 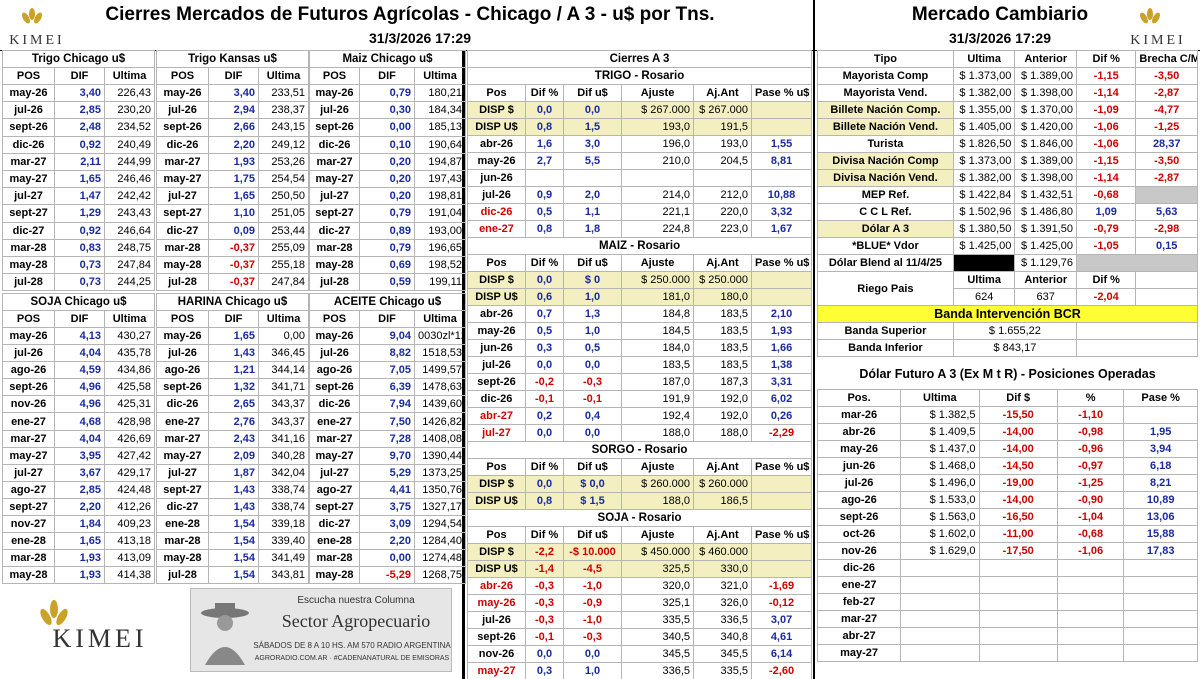 What do you see at coordinates (129, 387) in the screenshot?
I see `row-ultima: 425,58` at bounding box center [129, 387].